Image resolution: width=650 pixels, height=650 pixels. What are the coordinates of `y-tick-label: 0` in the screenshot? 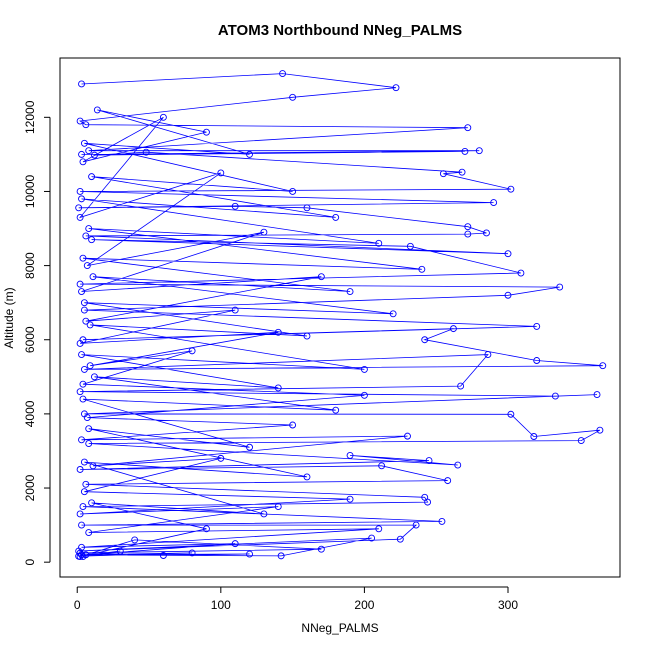 It's located at (30, 562).